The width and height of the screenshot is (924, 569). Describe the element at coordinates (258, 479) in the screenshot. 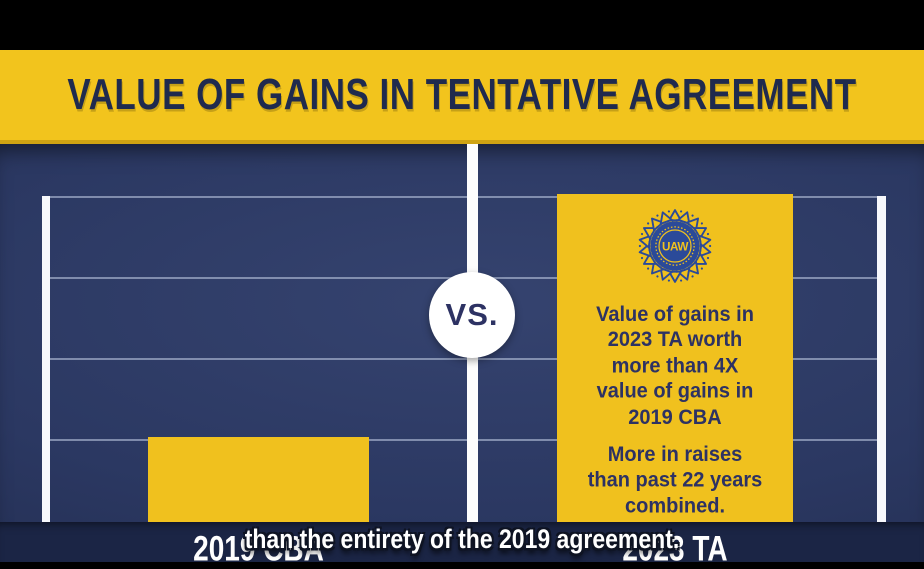

I see `bar-2019-cba` at that location.